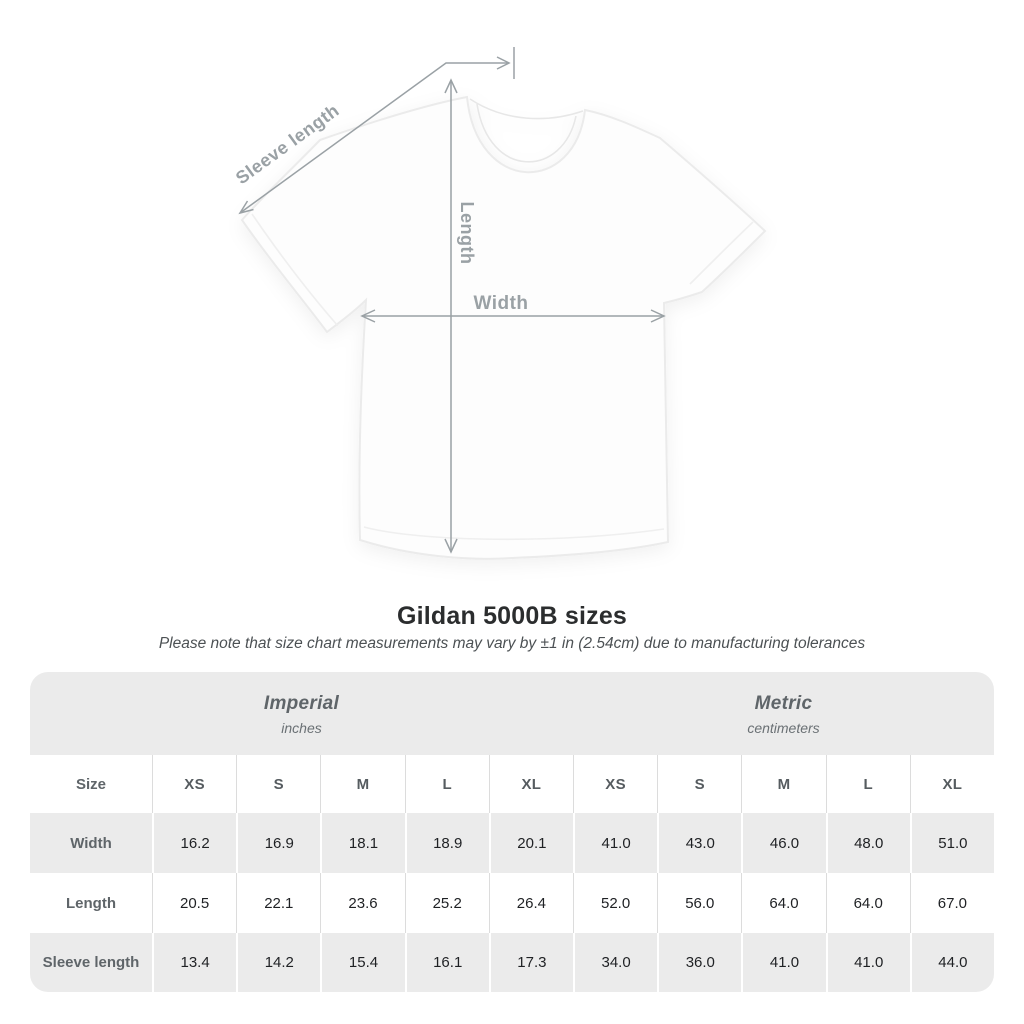 The width and height of the screenshot is (1024, 1024). Describe the element at coordinates (721, 253) in the screenshot. I see `right-sleeve-seam` at that location.